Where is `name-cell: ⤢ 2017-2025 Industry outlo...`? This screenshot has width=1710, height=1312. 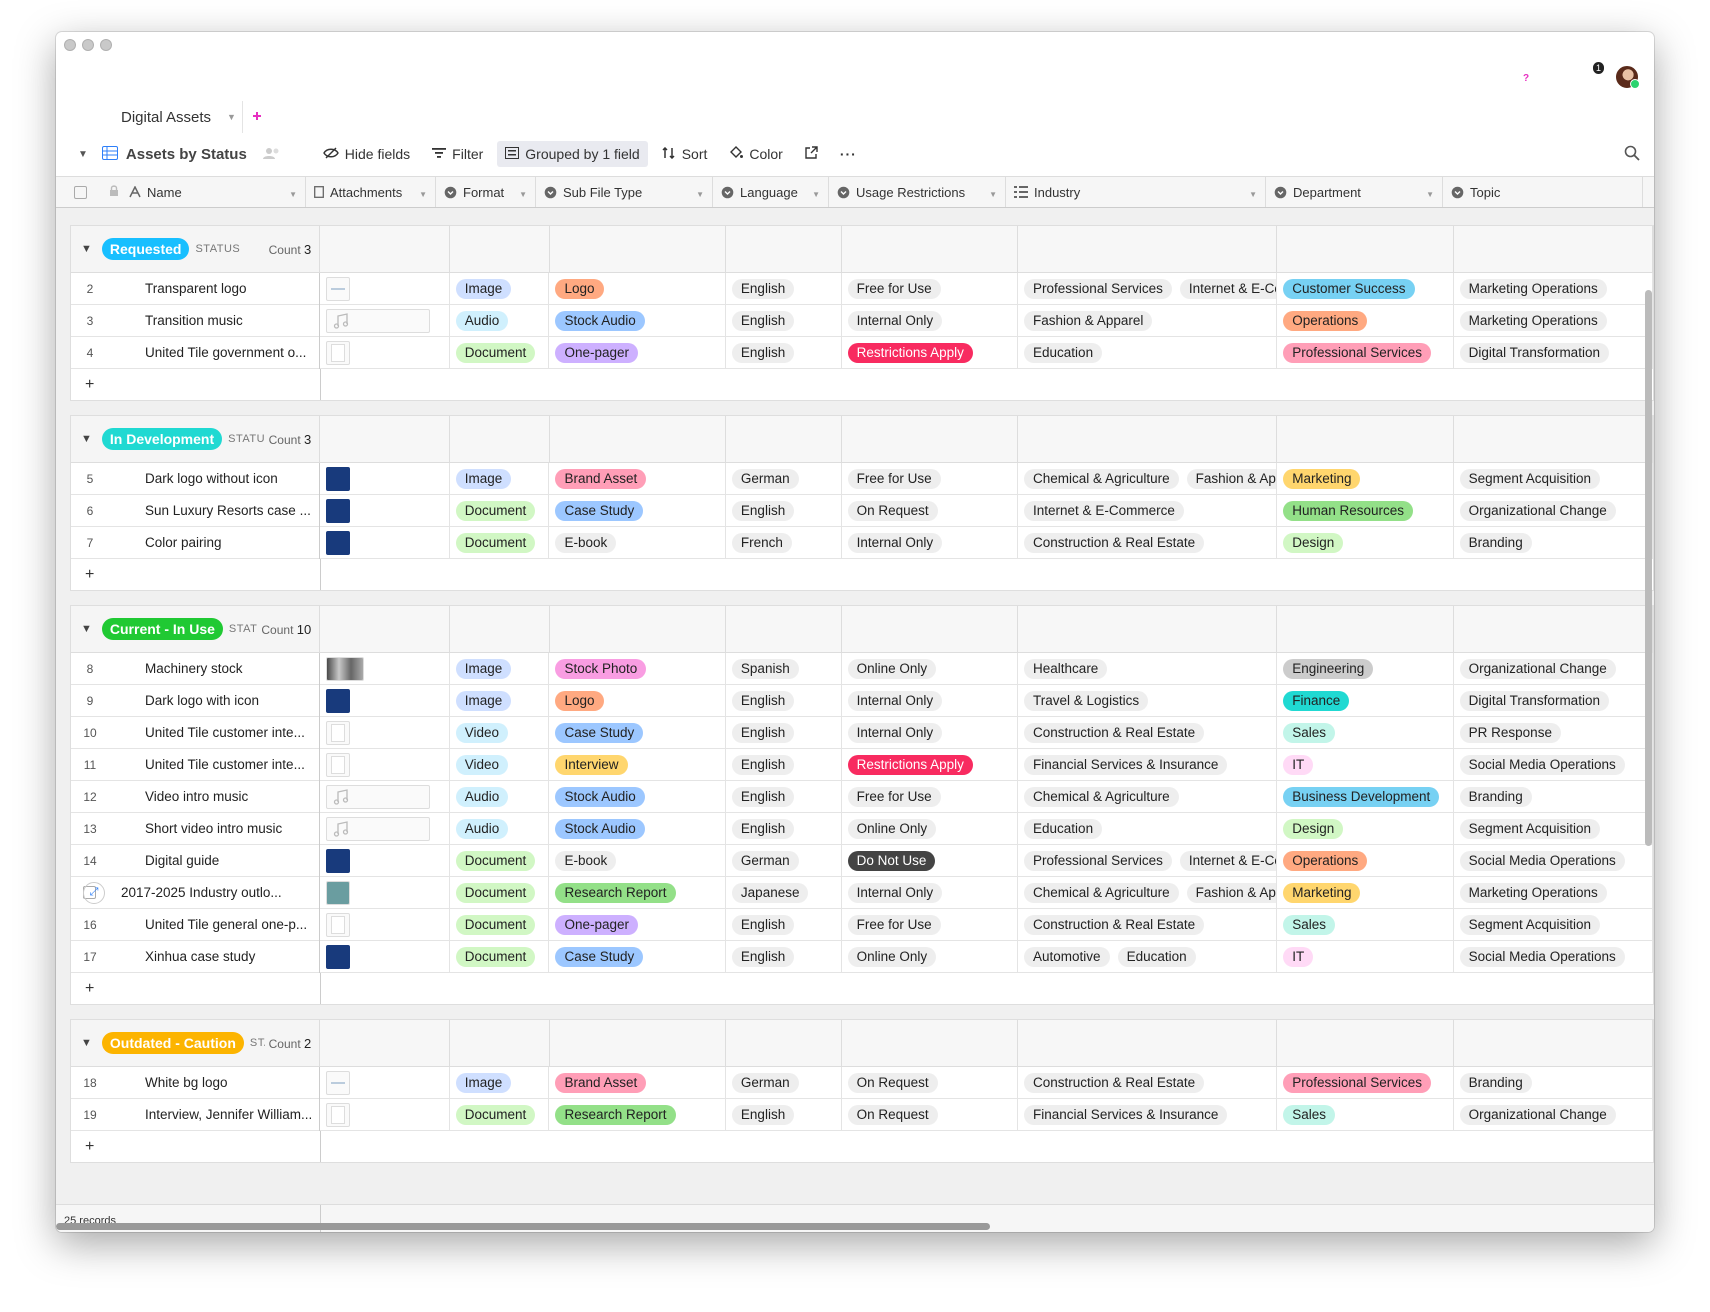 name-cell: ⤢ 2017-2025 Industry outlo... is located at coordinates (196, 892).